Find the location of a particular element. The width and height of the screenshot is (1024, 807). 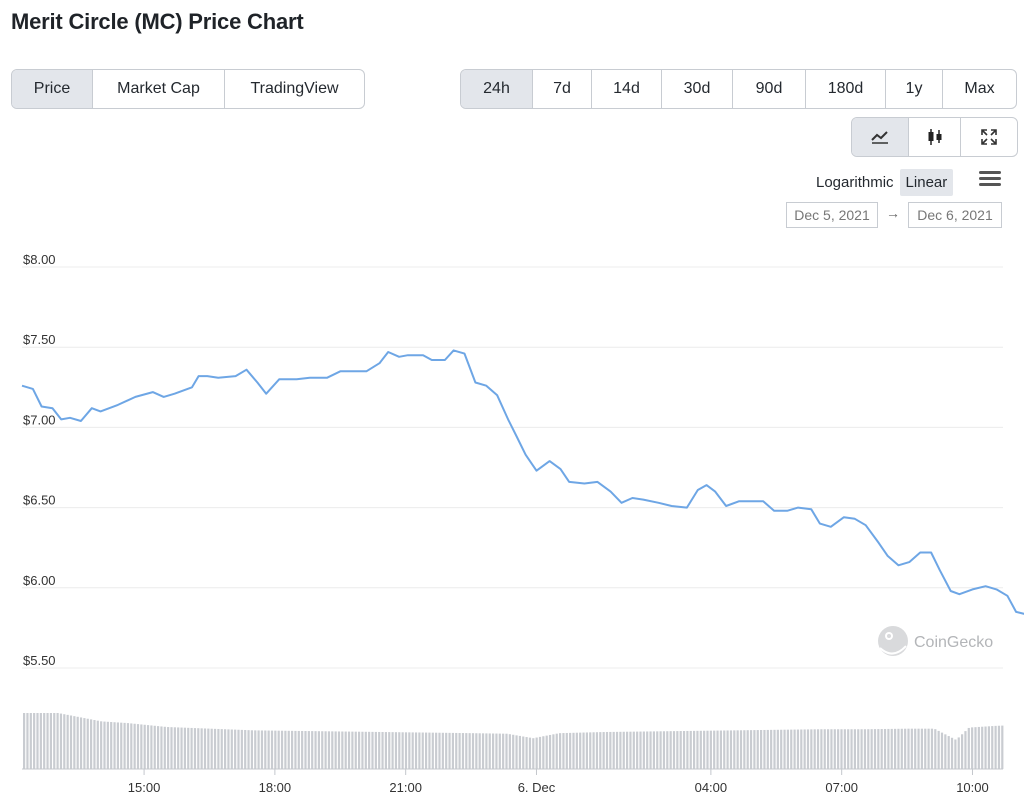

date-from-input: Dec 5, 2021 is located at coordinates (832, 215).